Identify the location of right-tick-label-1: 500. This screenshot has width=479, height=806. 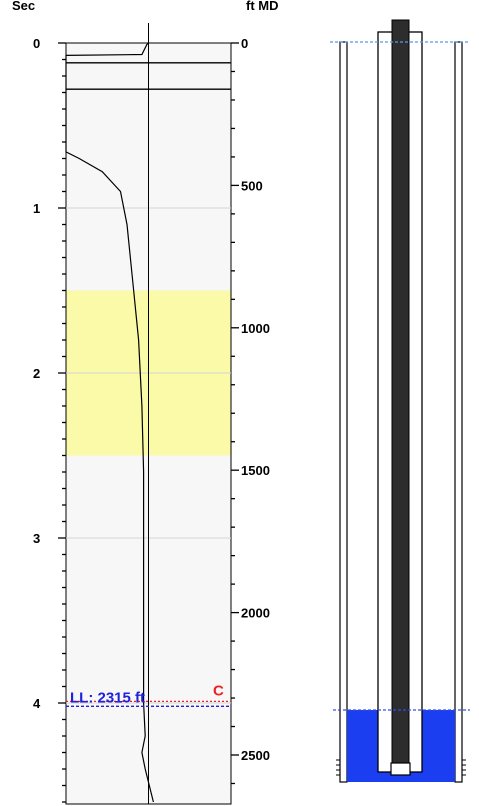
(252, 185).